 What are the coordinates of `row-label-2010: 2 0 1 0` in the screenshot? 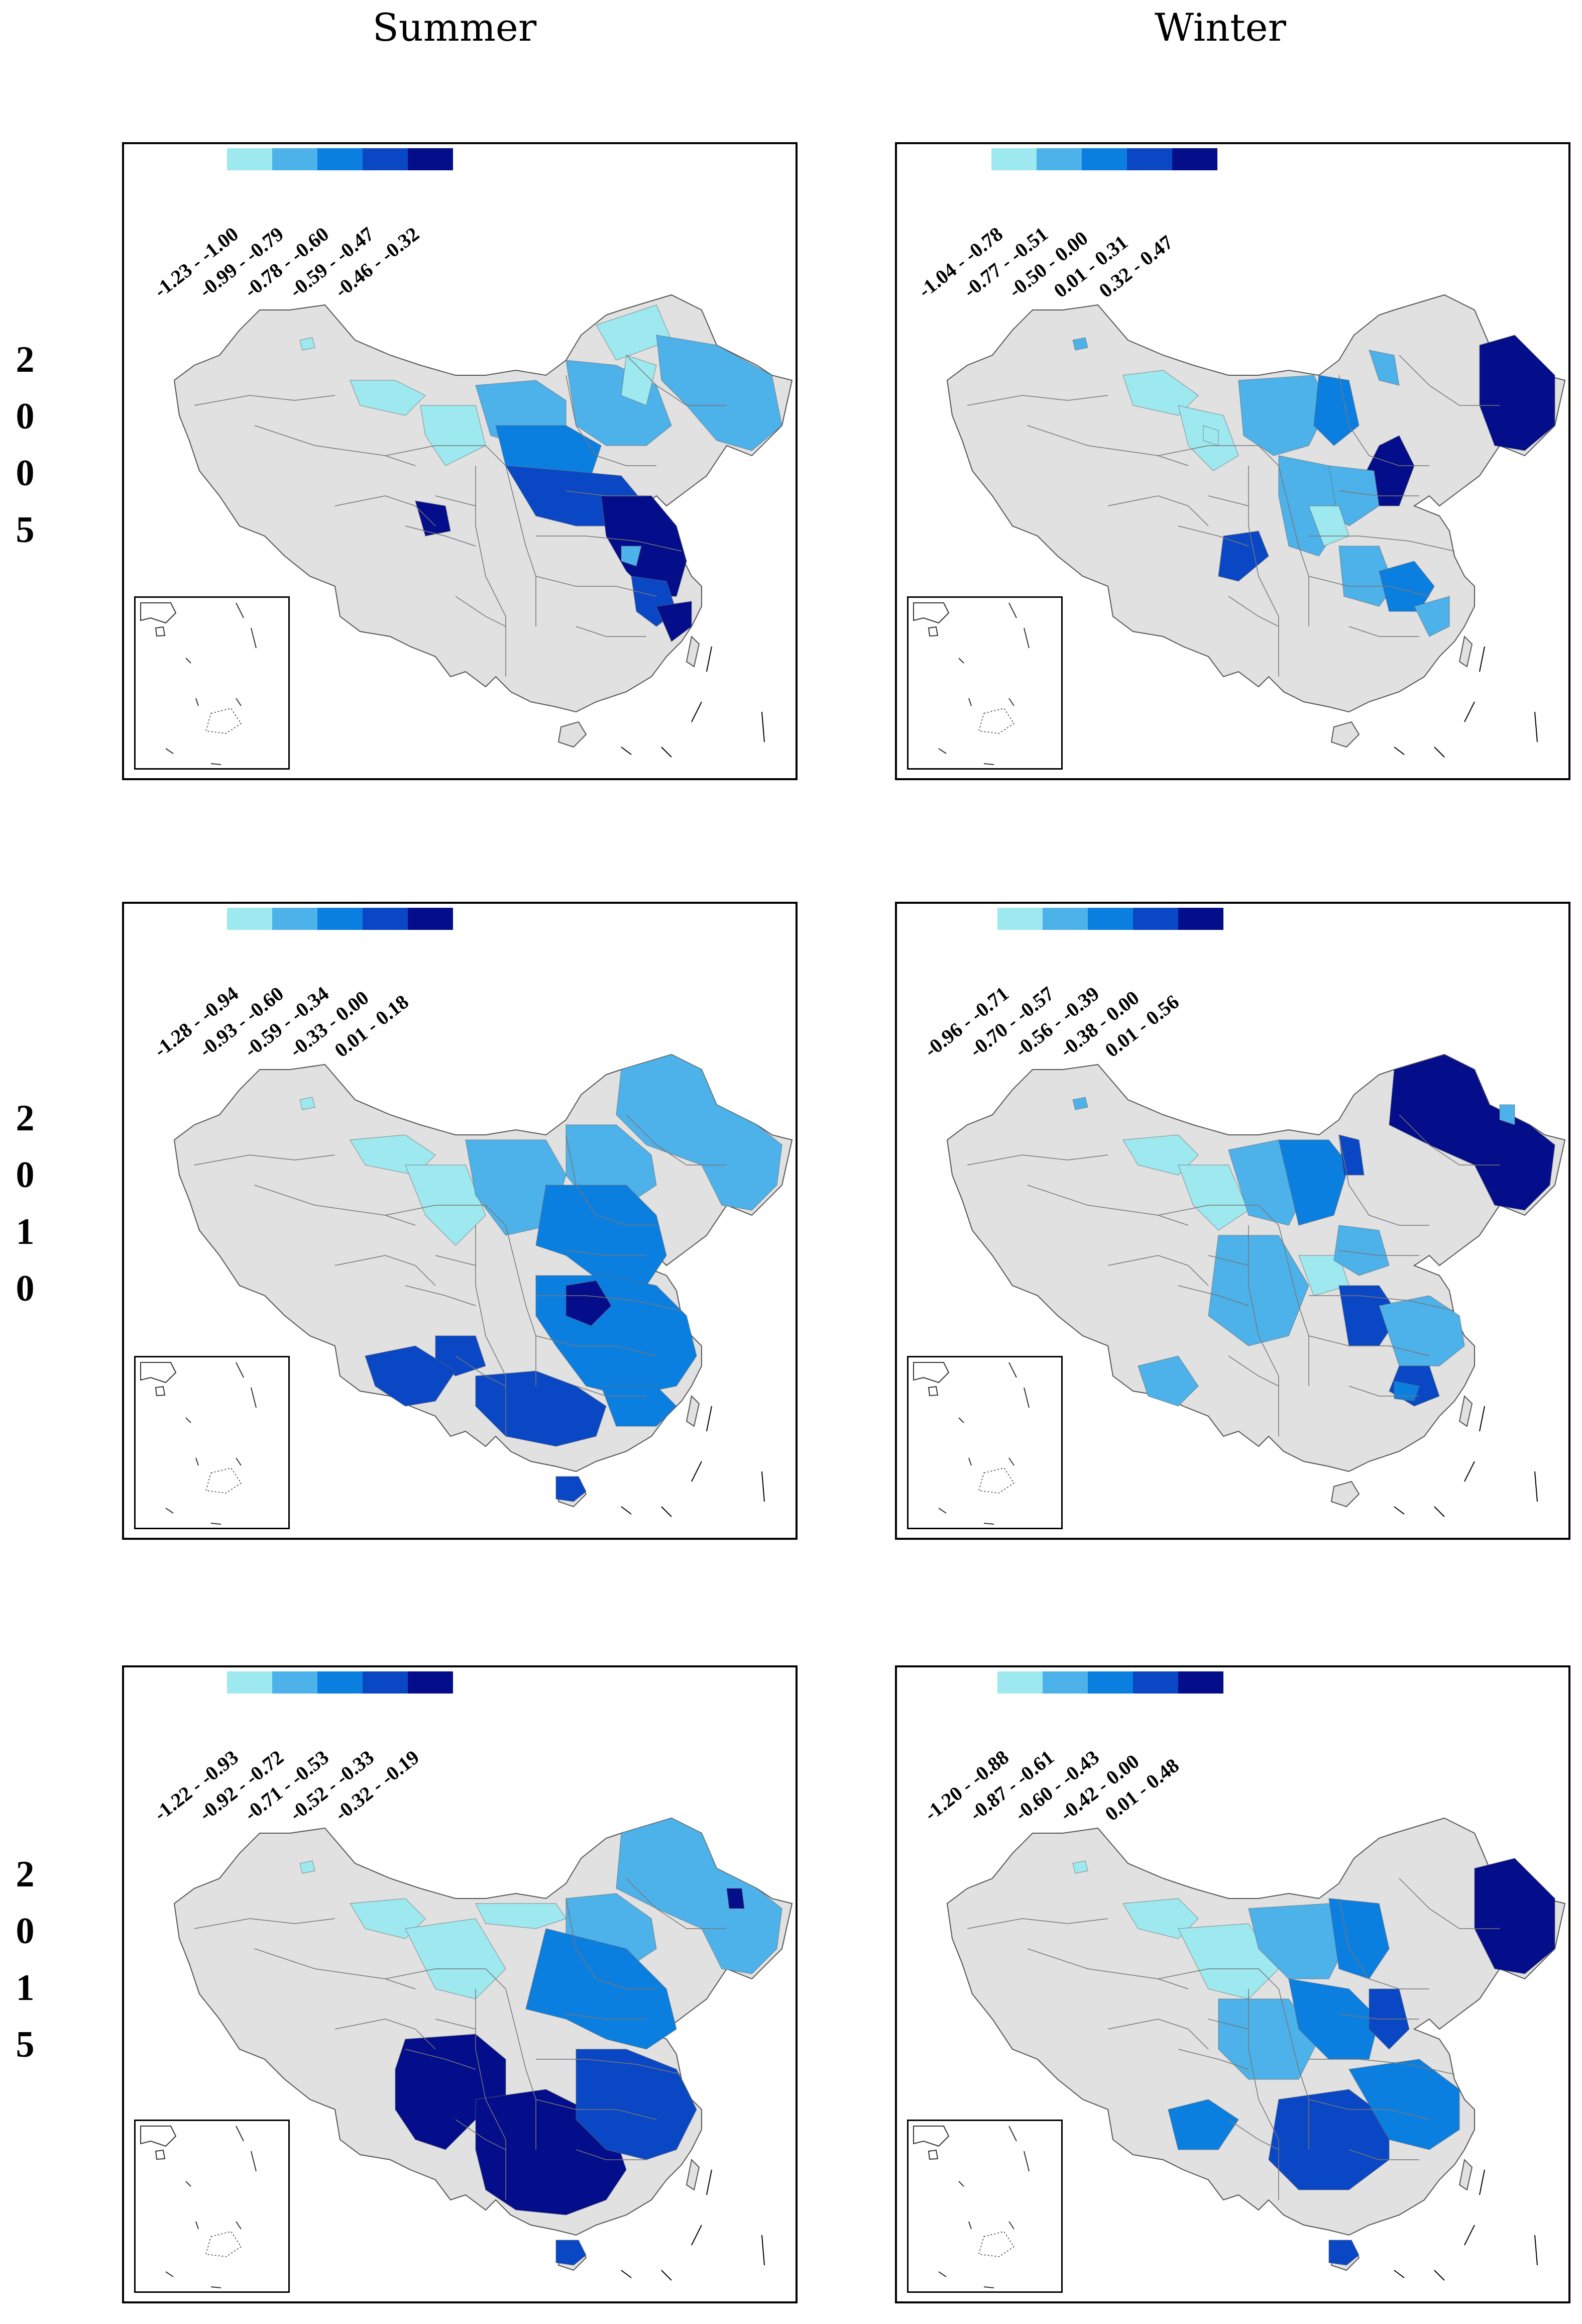 It's located at (25, 1203).